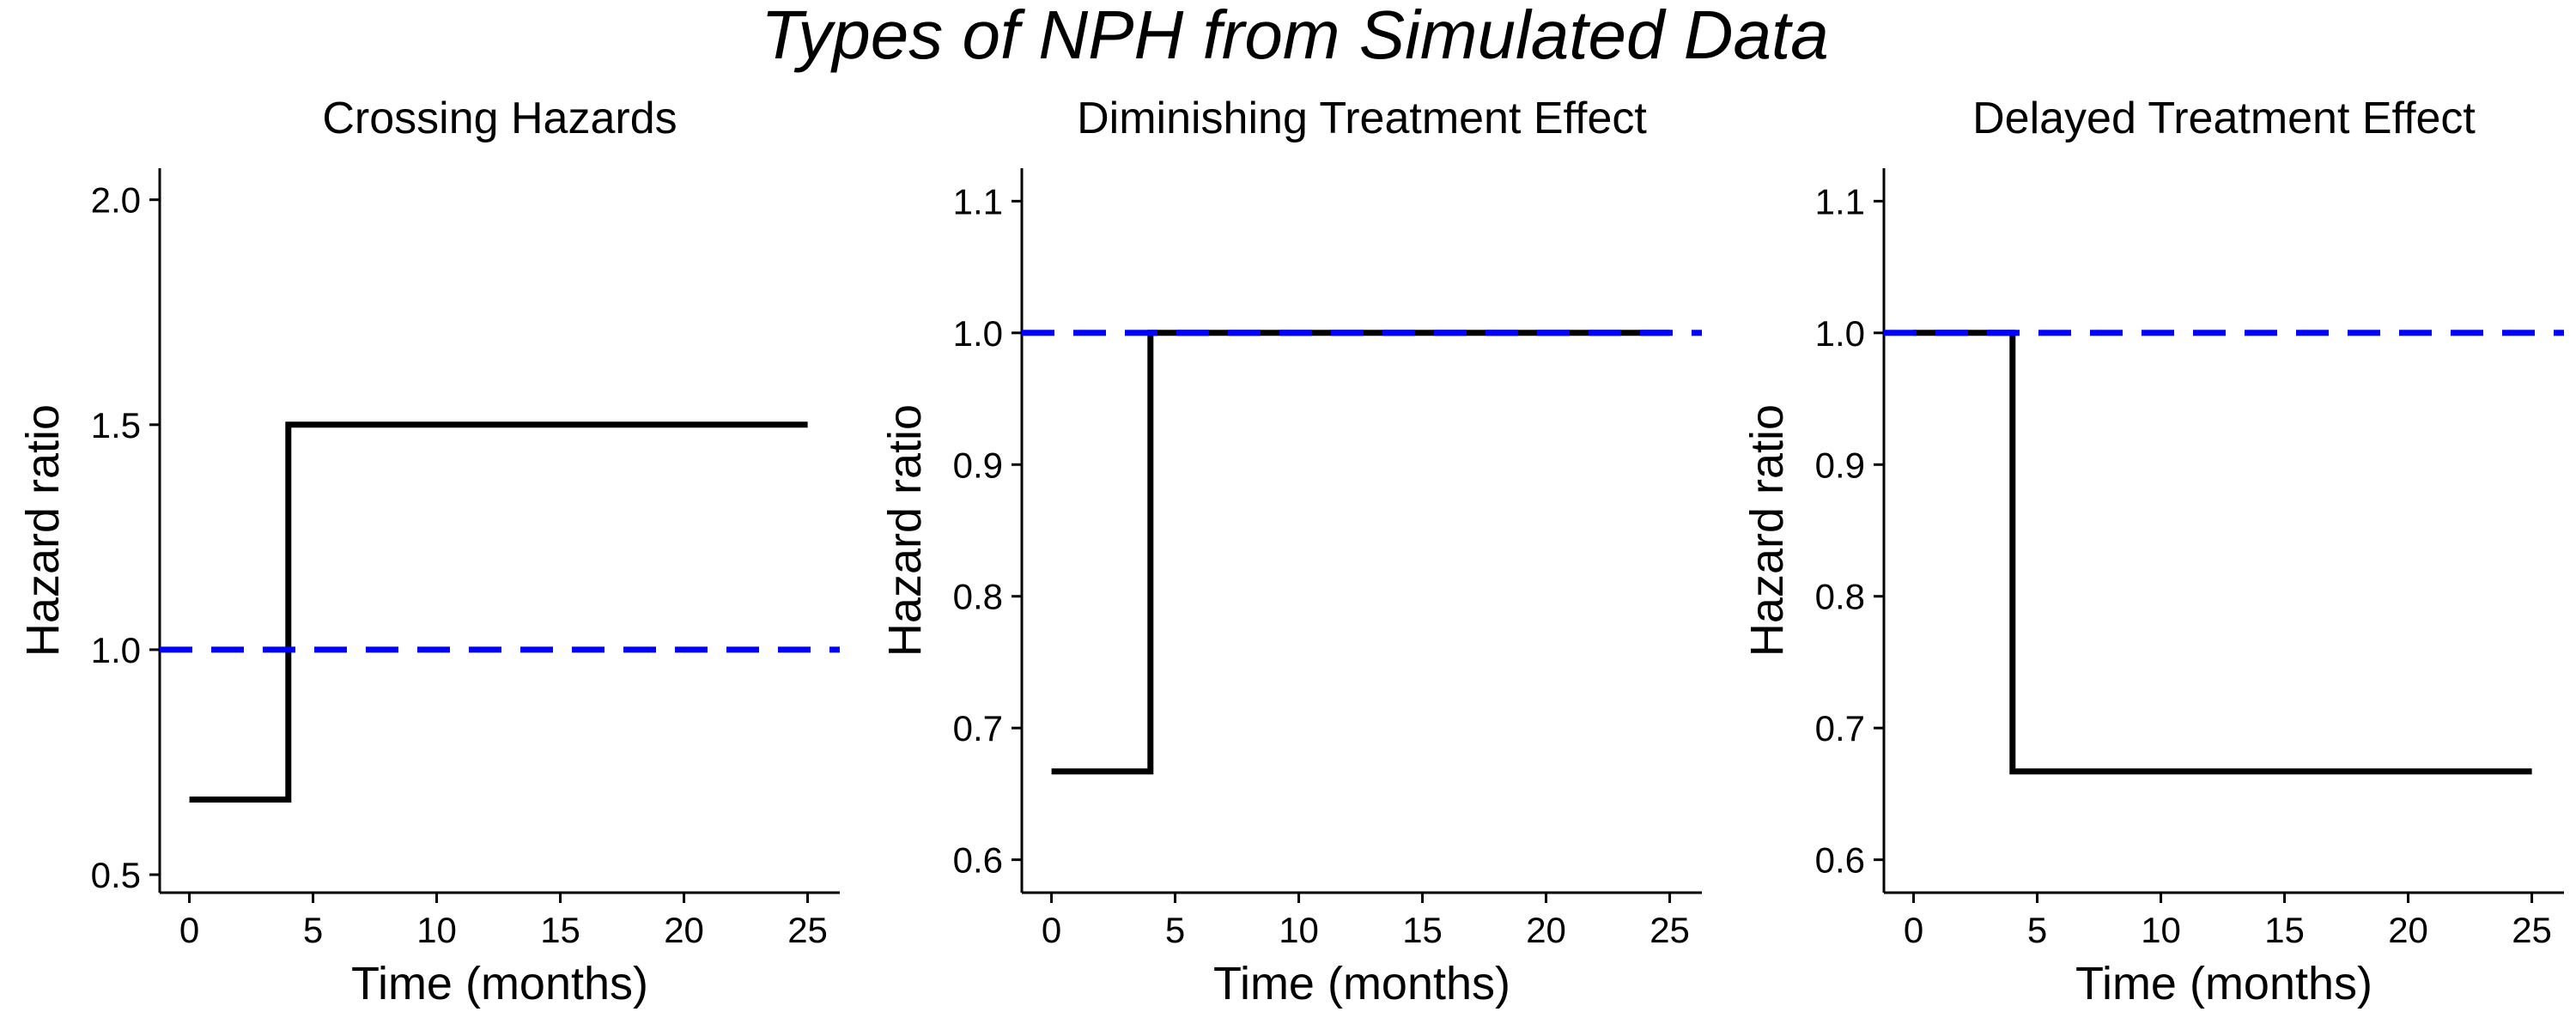 This screenshot has width=2576, height=1030. What do you see at coordinates (116, 200) in the screenshot?
I see `y-tick-label: 2.0` at bounding box center [116, 200].